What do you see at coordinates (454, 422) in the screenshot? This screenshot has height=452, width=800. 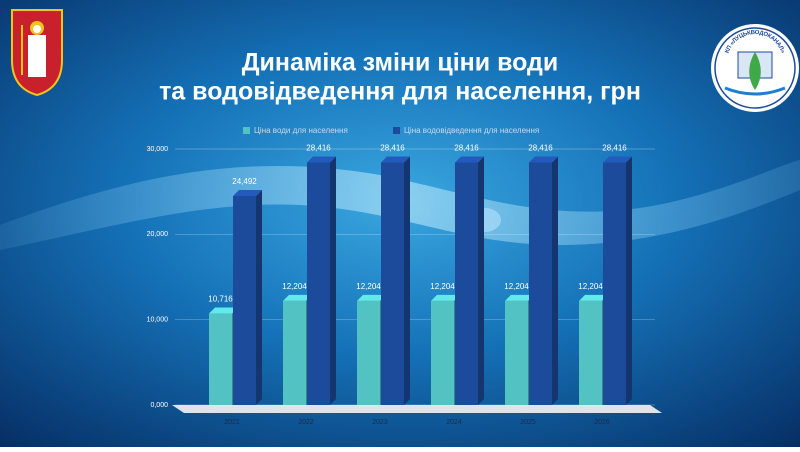 I see `x-tick-label: 2024` at bounding box center [454, 422].